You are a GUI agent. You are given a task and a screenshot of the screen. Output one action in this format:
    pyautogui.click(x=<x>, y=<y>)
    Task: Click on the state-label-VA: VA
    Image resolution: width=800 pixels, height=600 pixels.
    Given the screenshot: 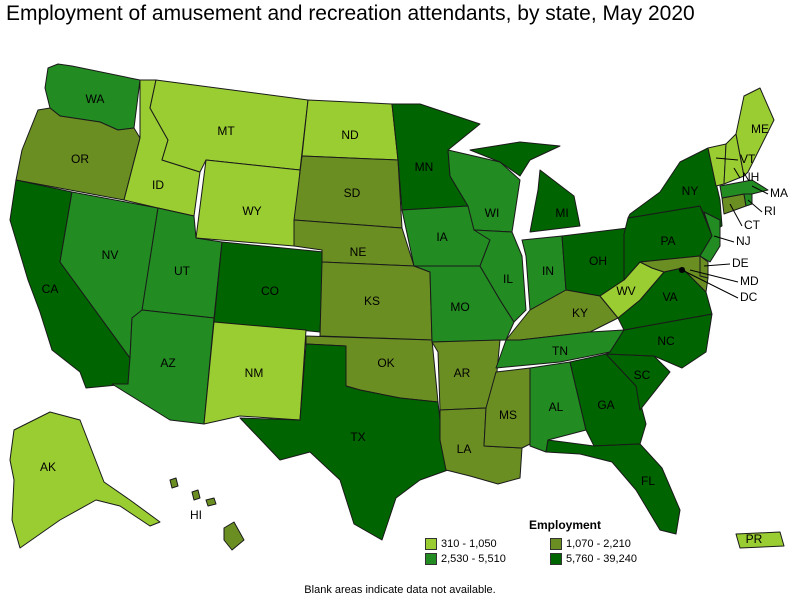 What is the action you would take?
    pyautogui.click(x=669, y=297)
    